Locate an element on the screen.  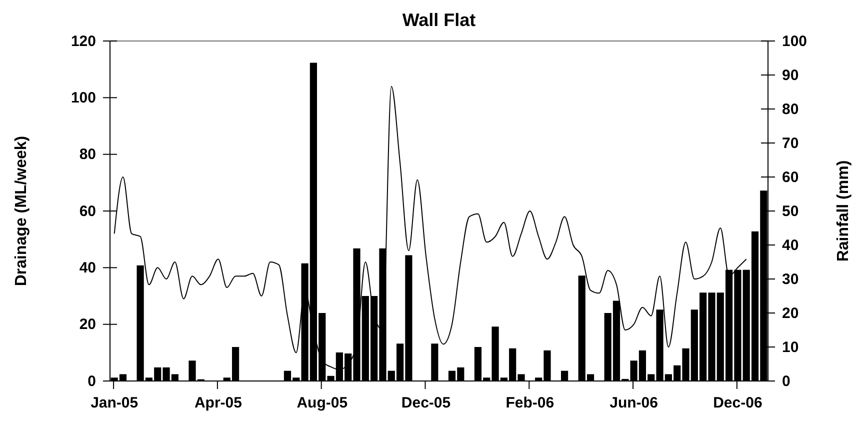
y-tick-label: 0 is located at coordinates (92, 381).